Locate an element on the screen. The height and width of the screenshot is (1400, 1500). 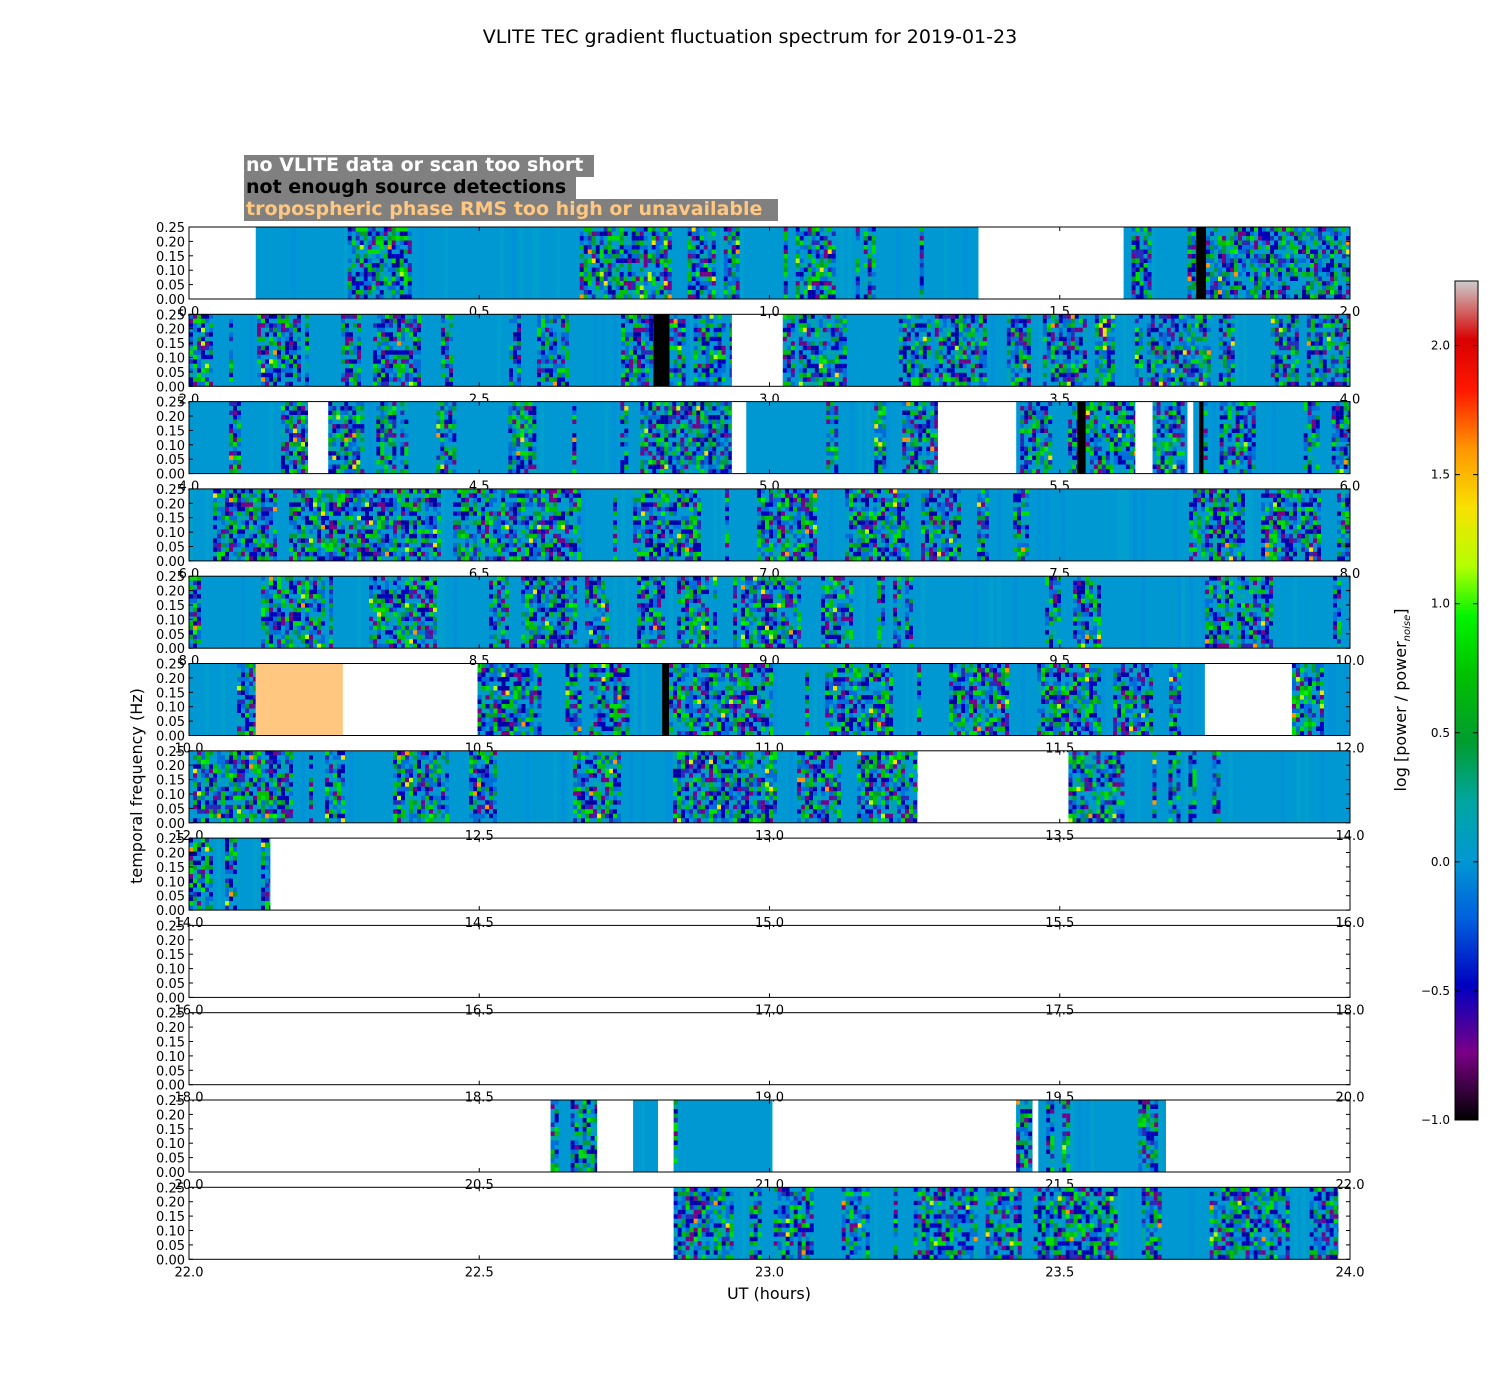
colorbar-label-end: ] is located at coordinates (1400, 611).